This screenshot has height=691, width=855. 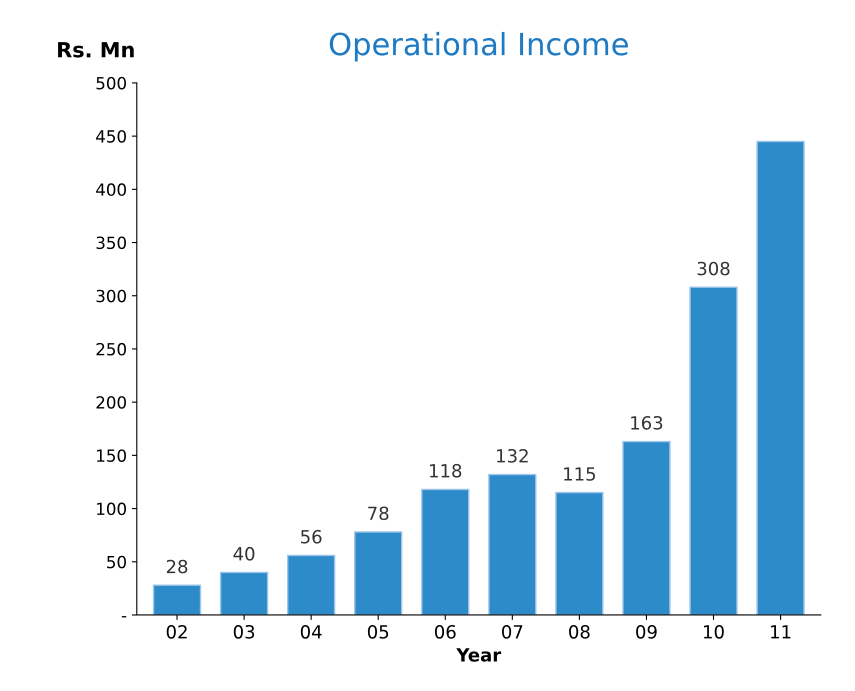 I want to click on y-tick-label: 250, so click(x=111, y=349).